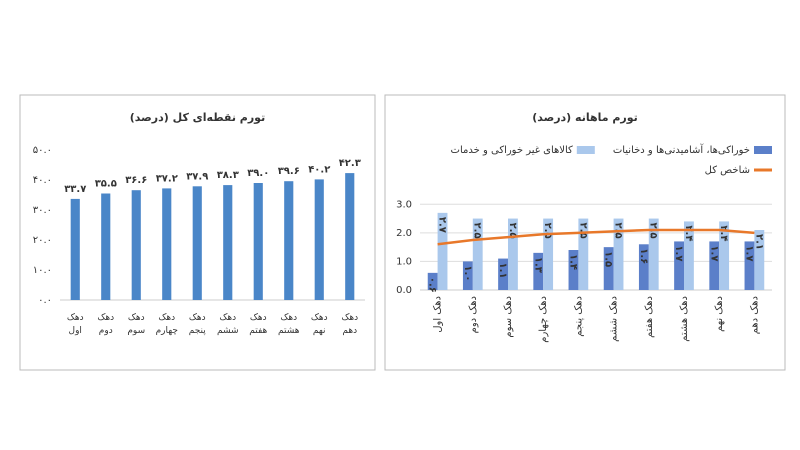 The height and width of the screenshot is (450, 800). What do you see at coordinates (512, 150) in the screenshot?
I see `legend-label: کالاهای غیر خوراکی و خدمات` at bounding box center [512, 150].